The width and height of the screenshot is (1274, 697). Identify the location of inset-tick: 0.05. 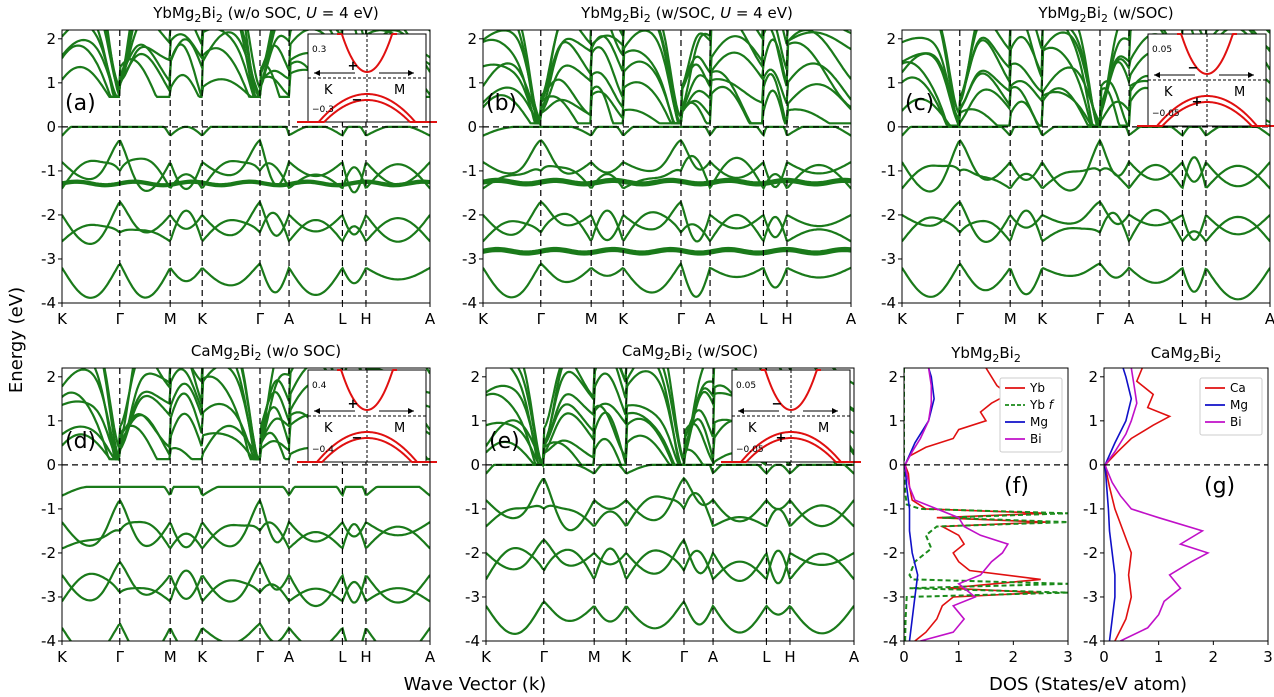
(1162, 50).